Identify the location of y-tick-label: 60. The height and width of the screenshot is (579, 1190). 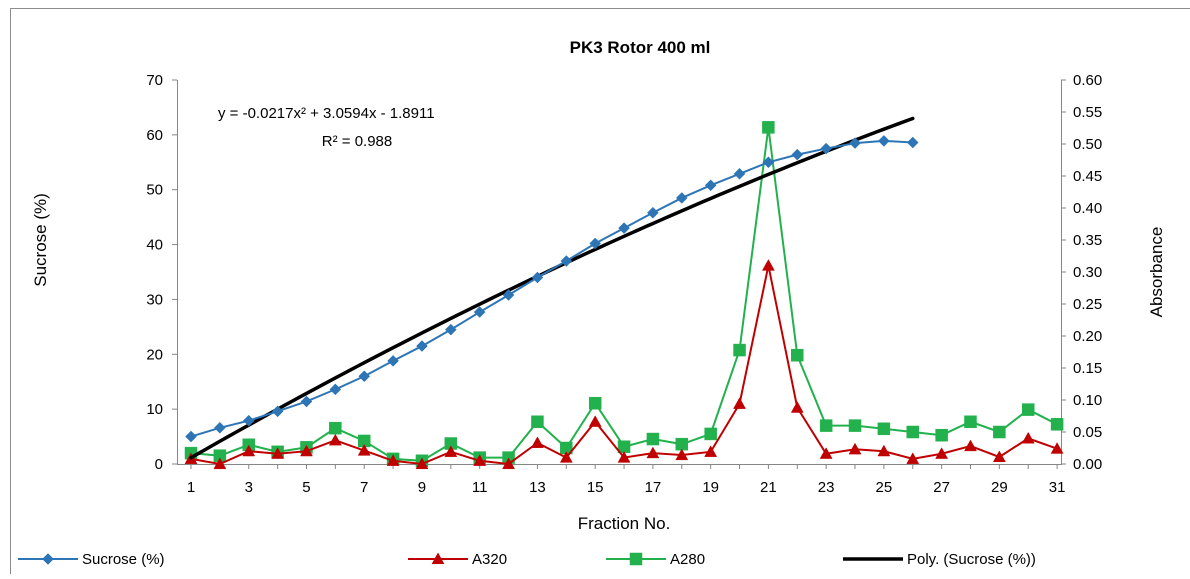
(154, 135).